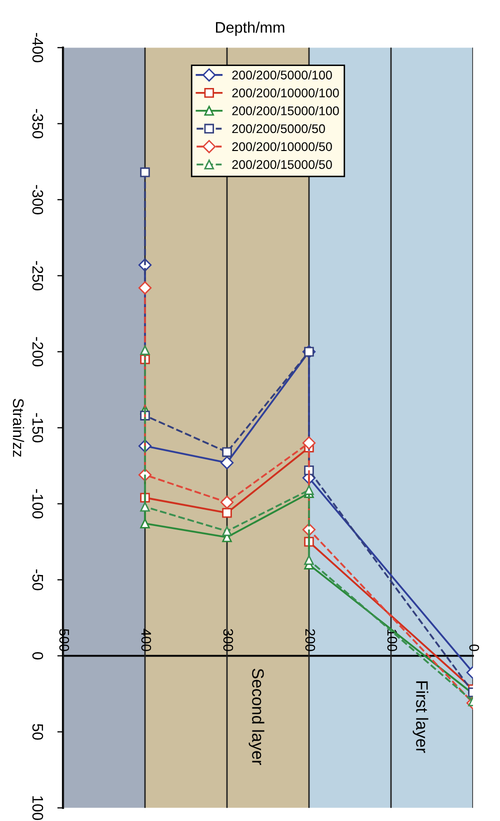 This screenshot has width=500, height=821. Describe the element at coordinates (38, 199) in the screenshot. I see `y-tick-label: -300` at that location.